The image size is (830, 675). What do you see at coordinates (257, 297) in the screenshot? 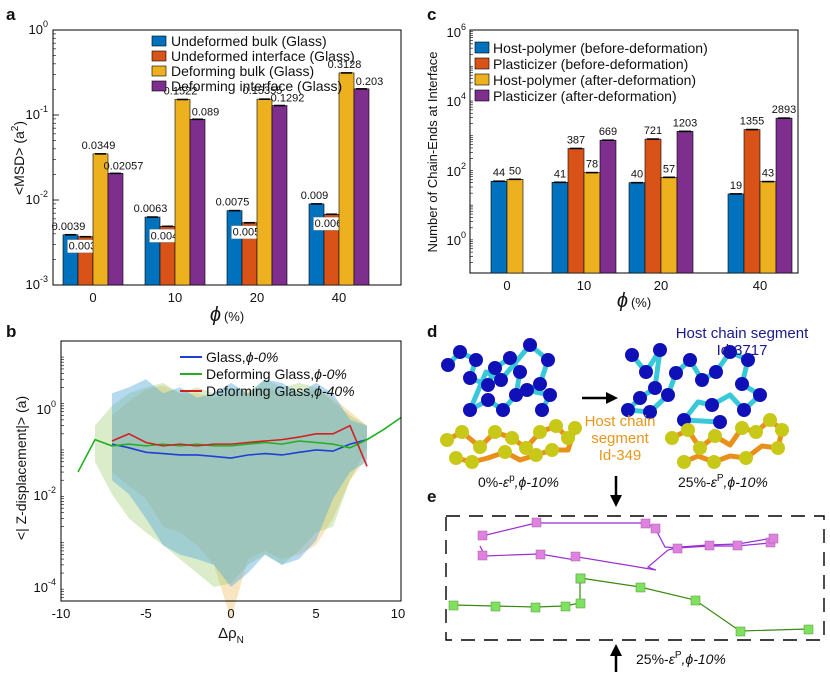
I see `panel-a-xtick: 20` at bounding box center [257, 297].